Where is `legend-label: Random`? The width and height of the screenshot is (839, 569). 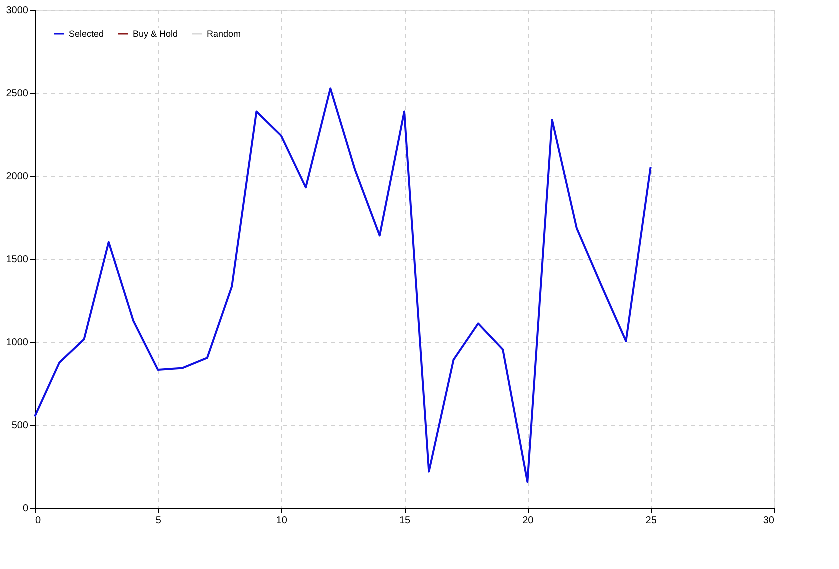
legend-label: Random is located at coordinates (224, 34).